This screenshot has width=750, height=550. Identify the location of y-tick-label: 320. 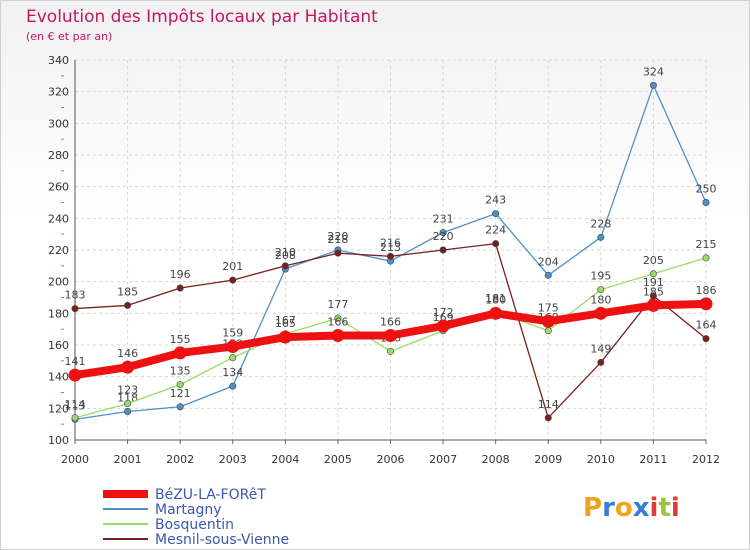
(58, 92).